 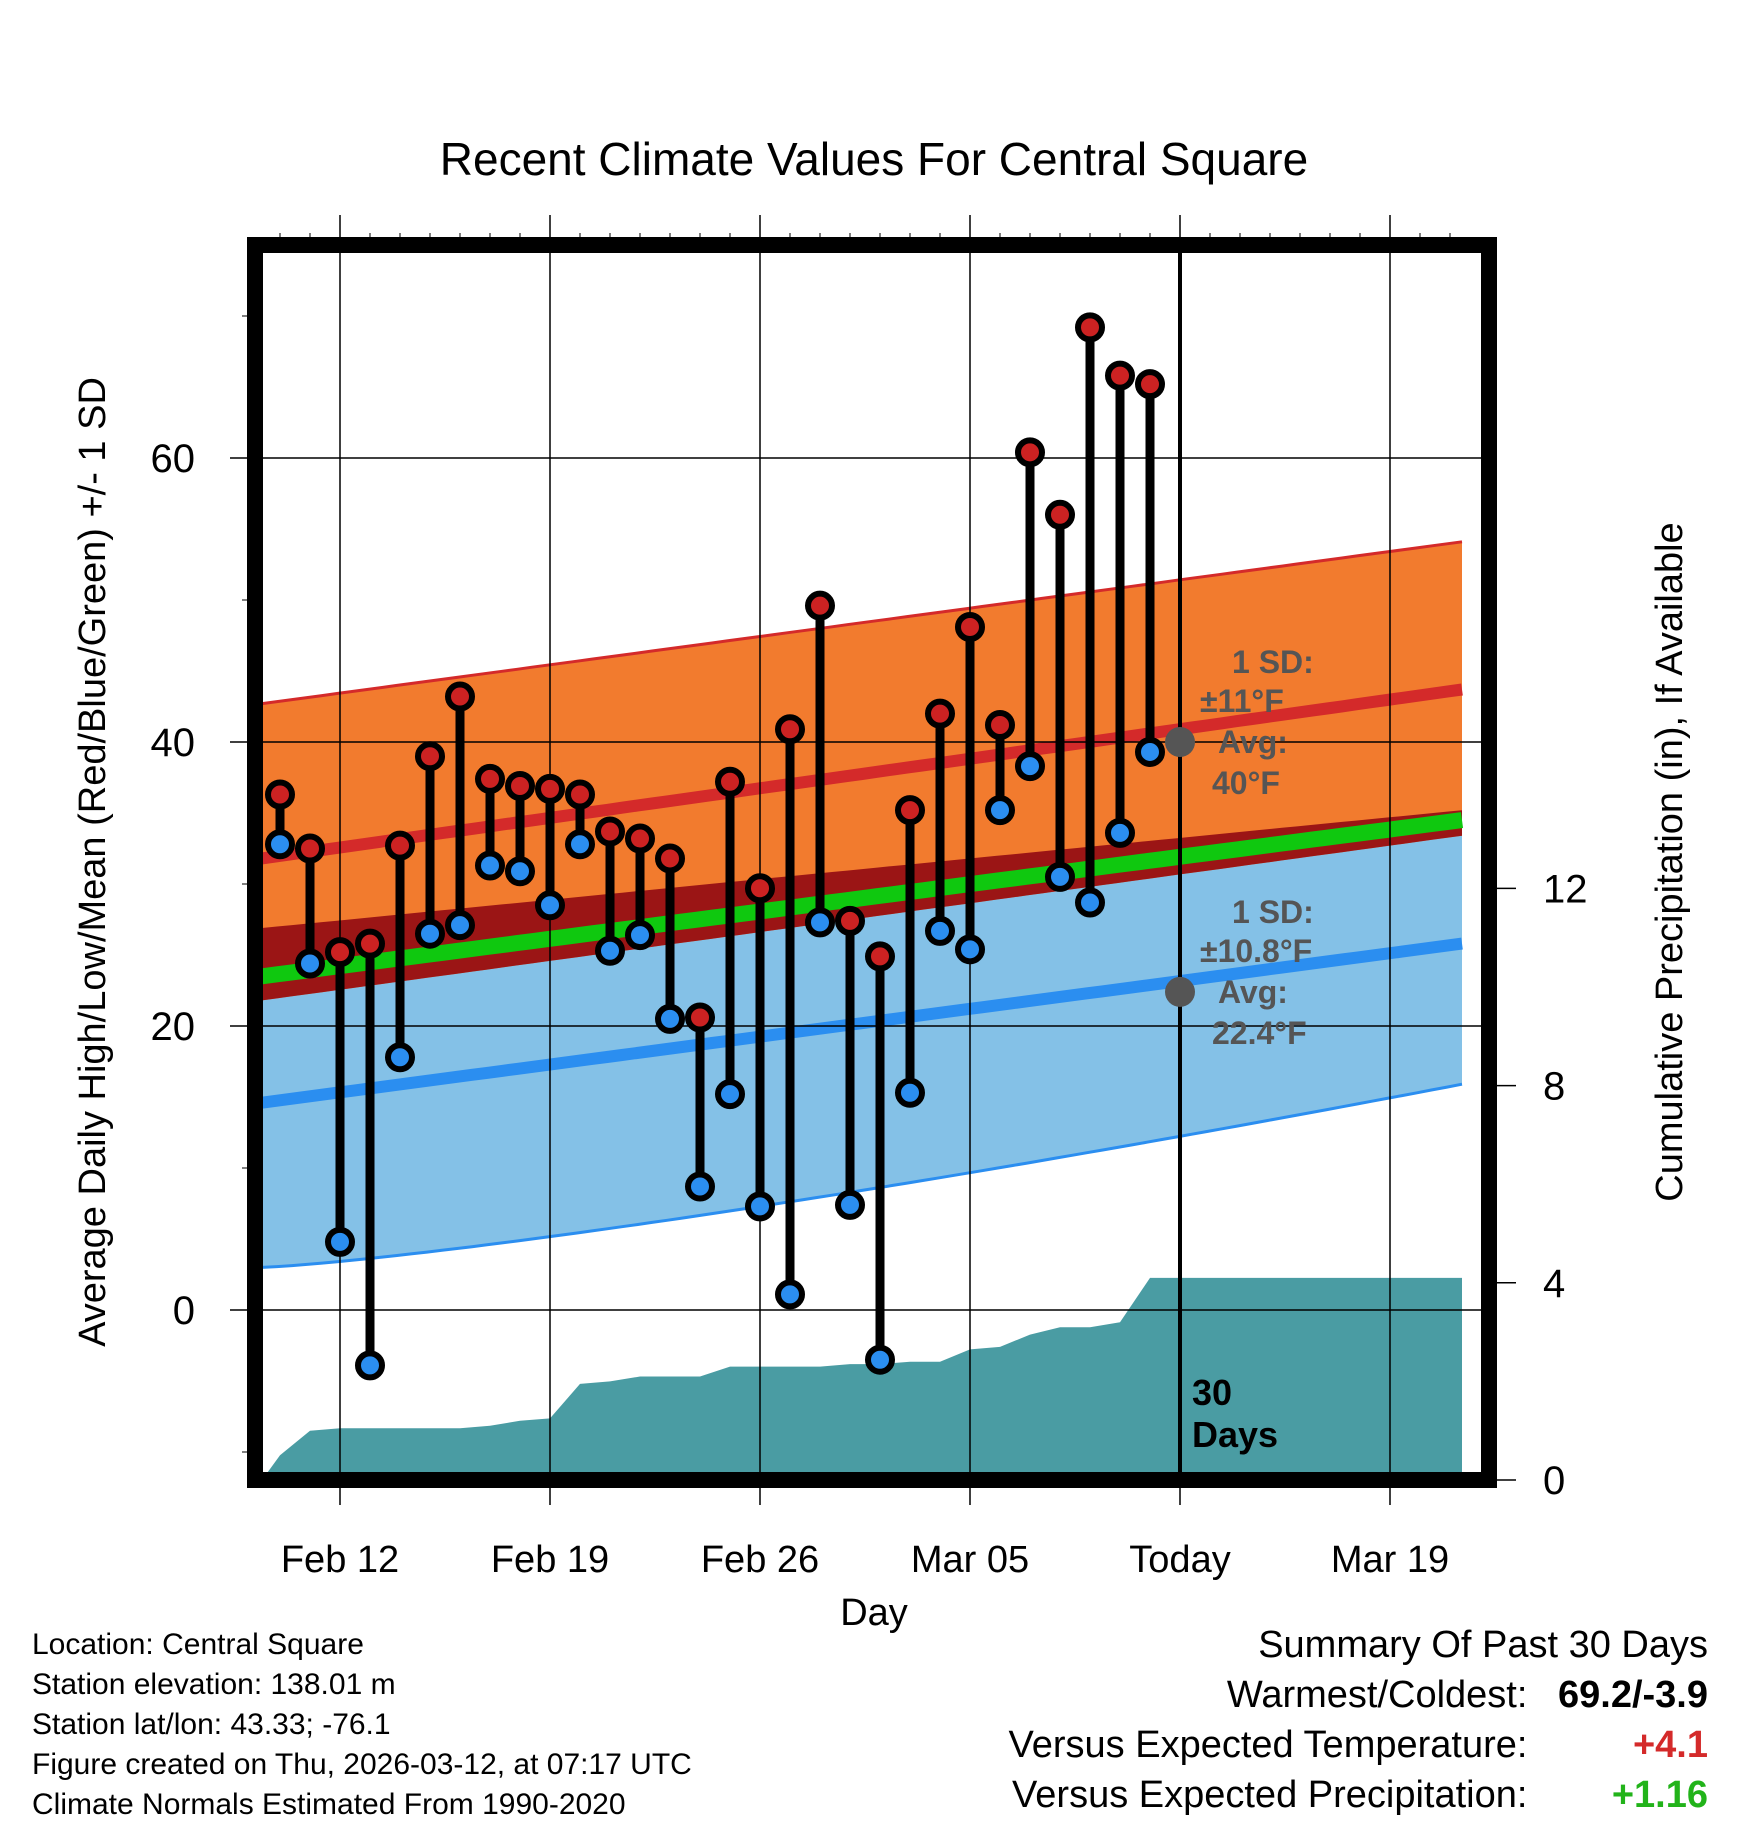 I want to click on normals-text: Climate Normals Estimated From 1990-2020, so click(x=329, y=1804).